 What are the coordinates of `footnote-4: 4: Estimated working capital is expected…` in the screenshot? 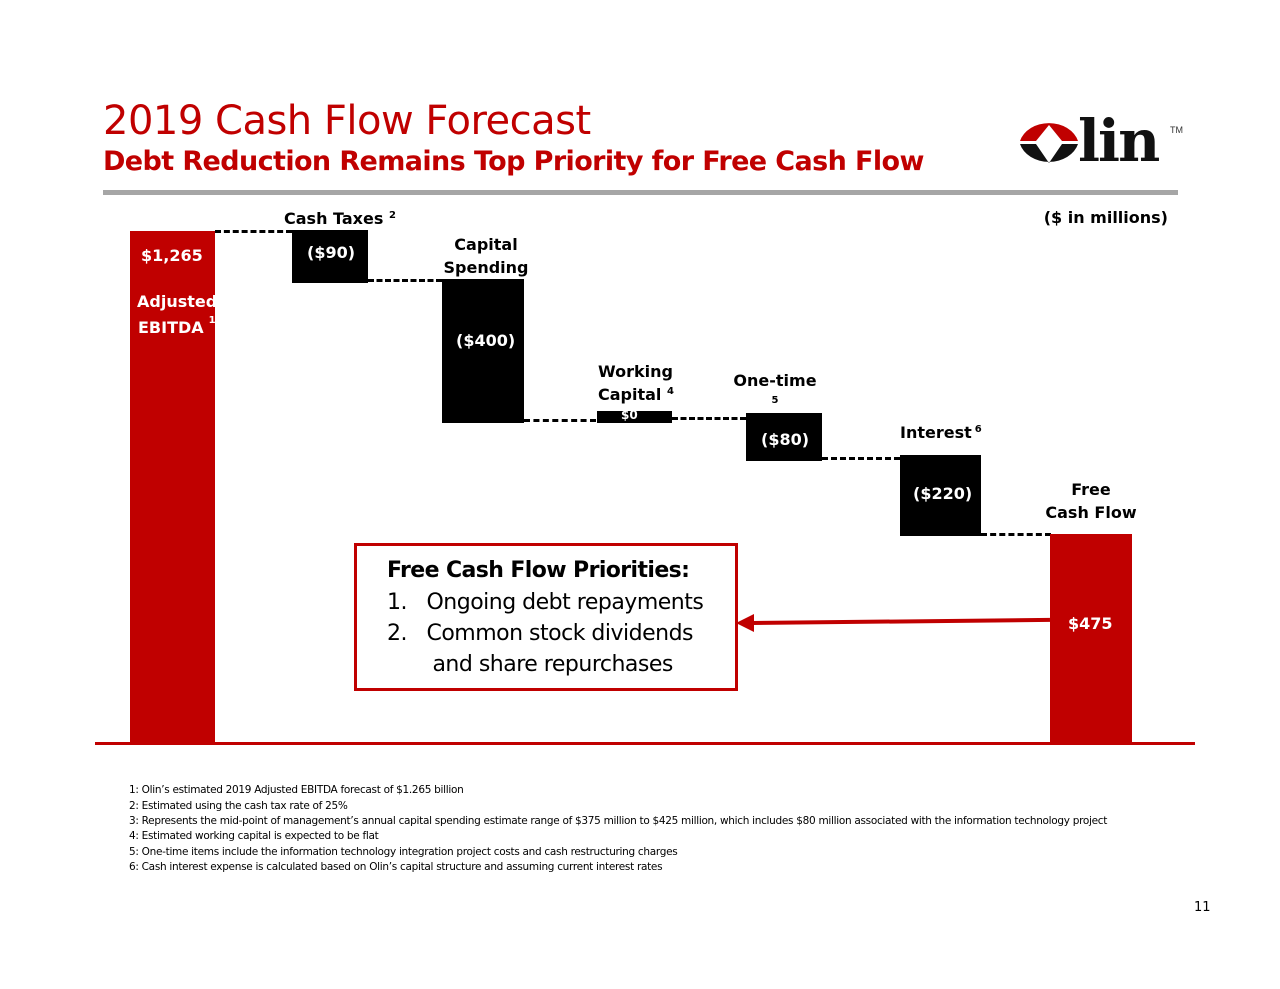 It's located at (254, 836).